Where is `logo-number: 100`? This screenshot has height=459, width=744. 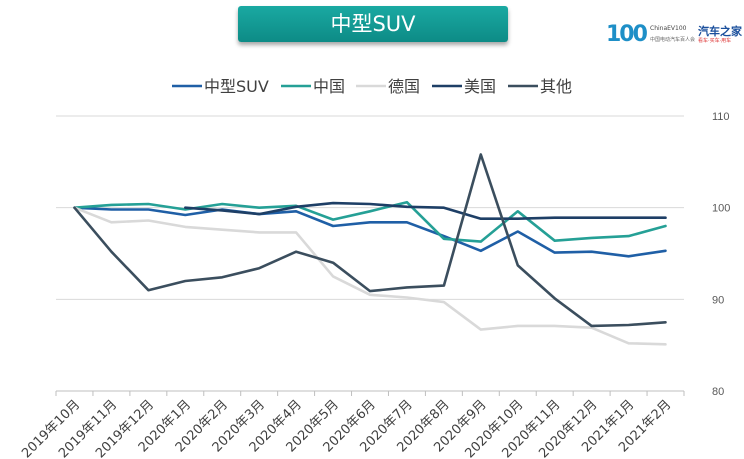
logo-number: 100 is located at coordinates (627, 34).